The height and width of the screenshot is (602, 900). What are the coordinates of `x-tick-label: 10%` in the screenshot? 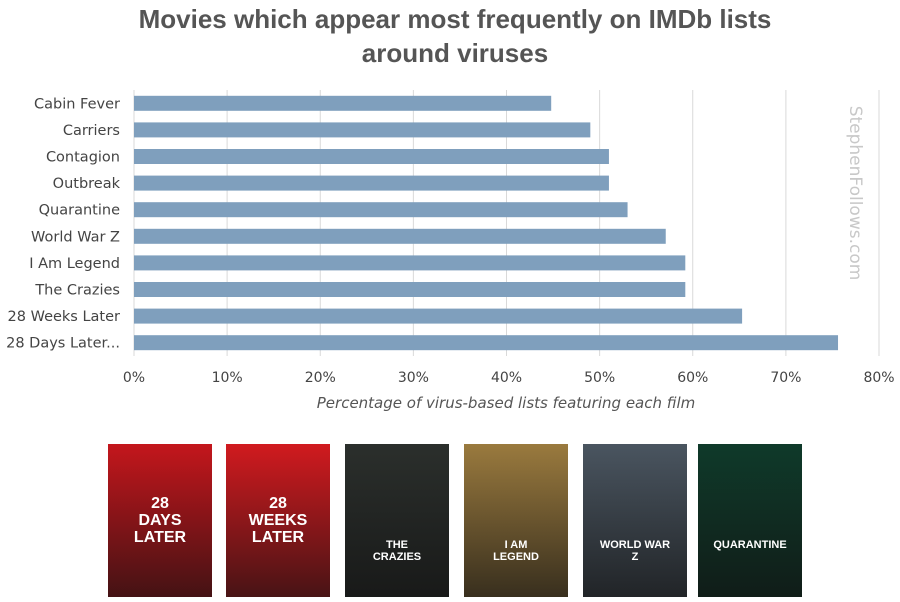 It's located at (227, 378).